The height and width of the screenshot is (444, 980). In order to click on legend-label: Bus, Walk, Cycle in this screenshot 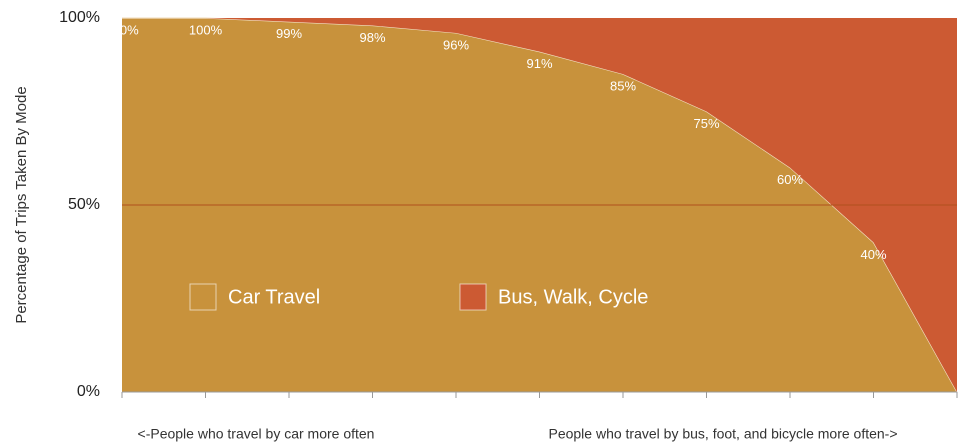, I will do `click(573, 297)`.